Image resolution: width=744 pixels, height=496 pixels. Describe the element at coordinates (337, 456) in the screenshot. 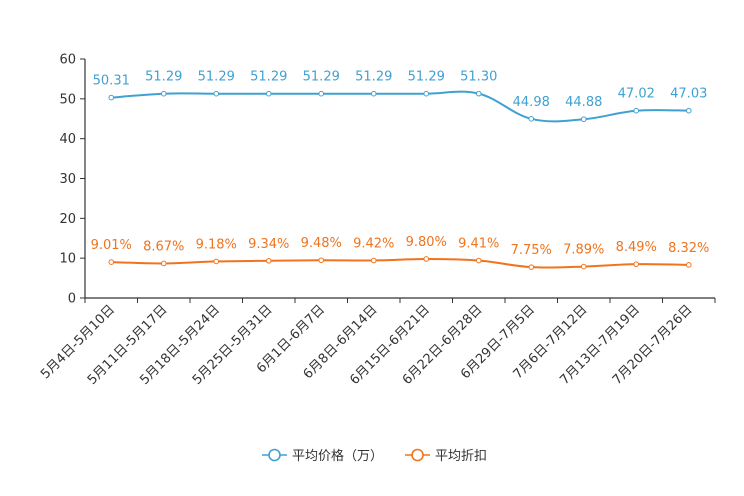

I see `legend-label: 平均价格（万）` at that location.